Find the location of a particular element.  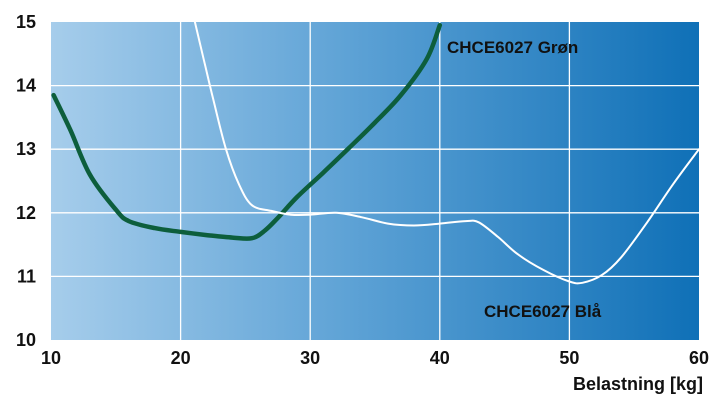

x-tick-label: 60 is located at coordinates (699, 358).